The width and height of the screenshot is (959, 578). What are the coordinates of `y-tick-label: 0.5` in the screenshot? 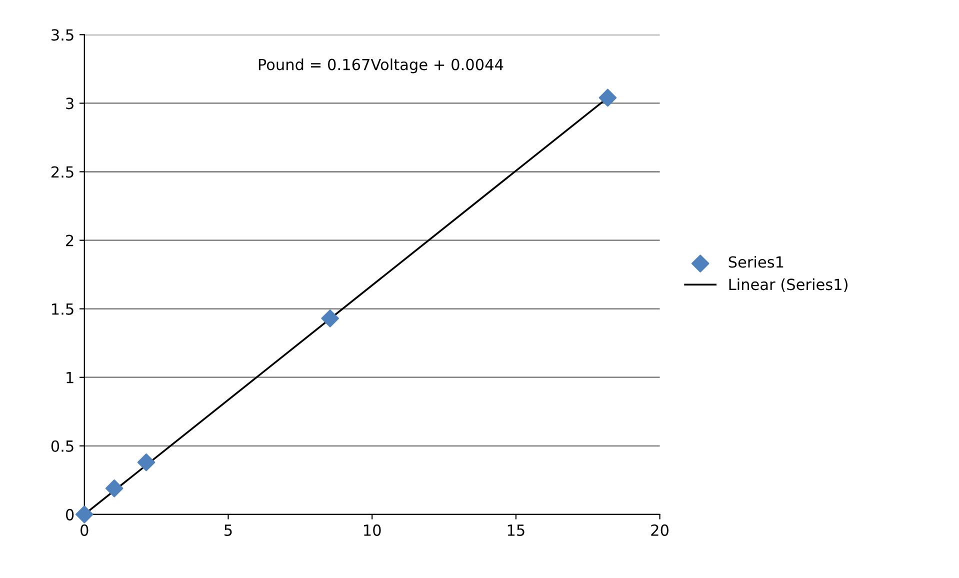 It's located at (62, 446).